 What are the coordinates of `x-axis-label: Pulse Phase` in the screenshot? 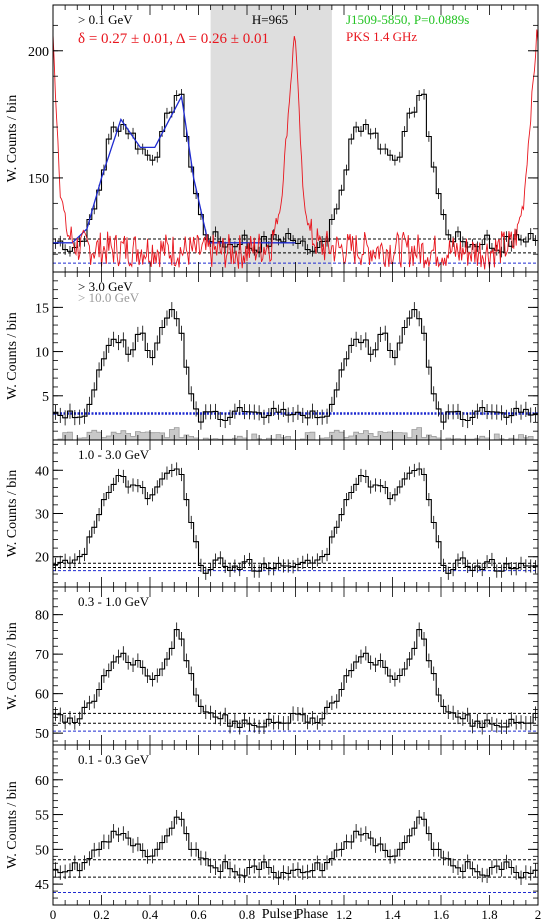 It's located at (295, 914).